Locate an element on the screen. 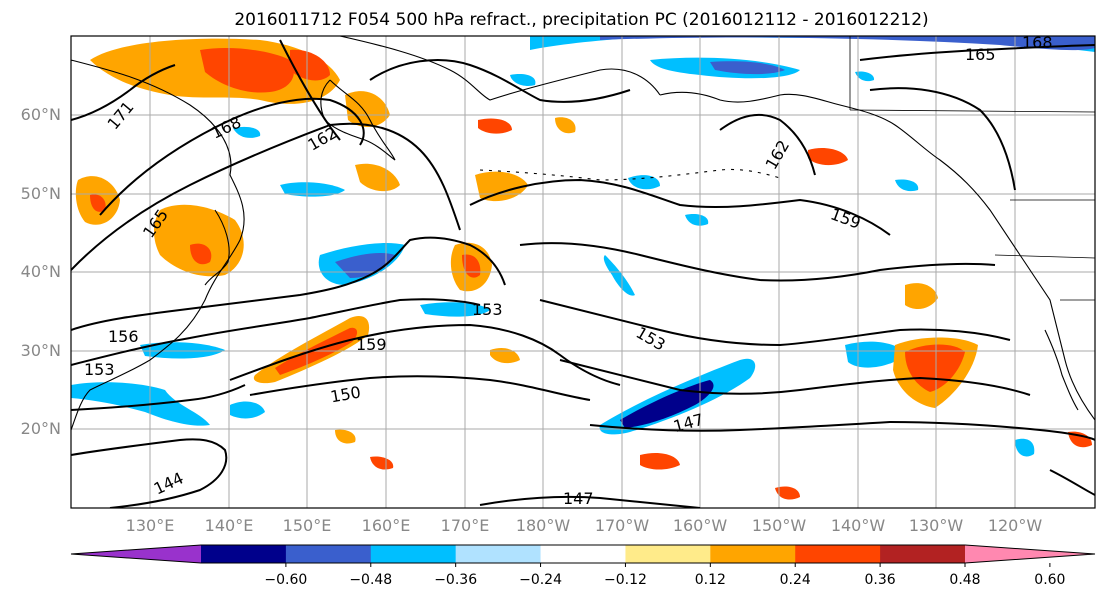 This screenshot has height=601, width=1105. colorbar-tick-label: −0.48 is located at coordinates (370, 580).